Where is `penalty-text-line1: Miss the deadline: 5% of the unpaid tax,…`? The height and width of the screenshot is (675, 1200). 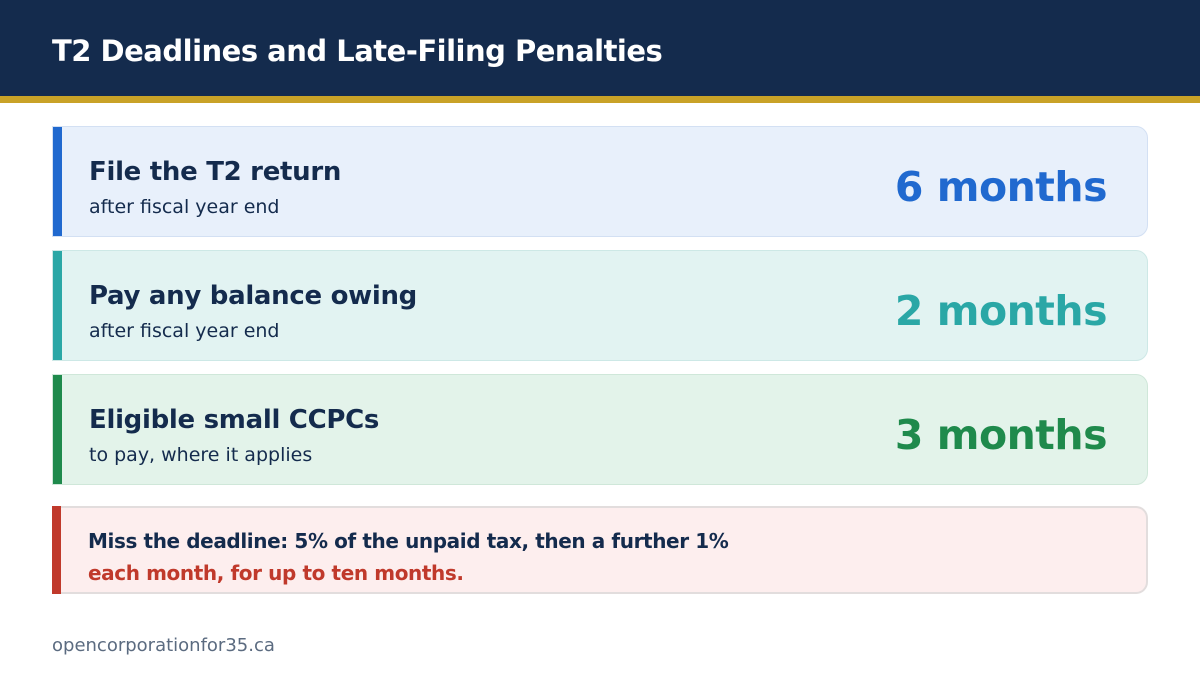 penalty-text-line1: Miss the deadline: 5% of the unpaid tax,… is located at coordinates (408, 541).